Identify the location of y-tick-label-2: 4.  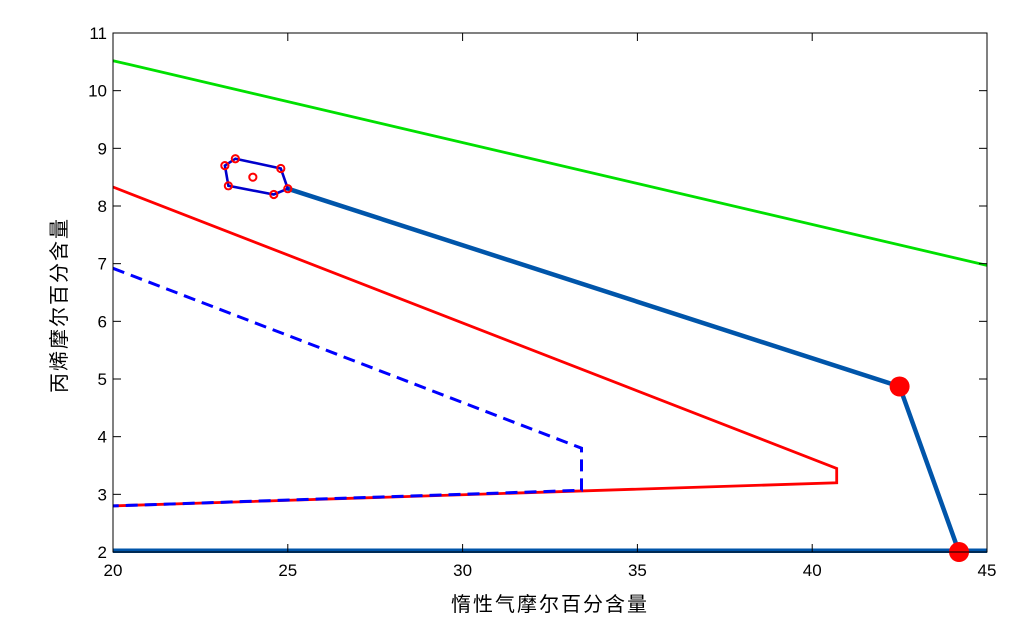
(102, 437).